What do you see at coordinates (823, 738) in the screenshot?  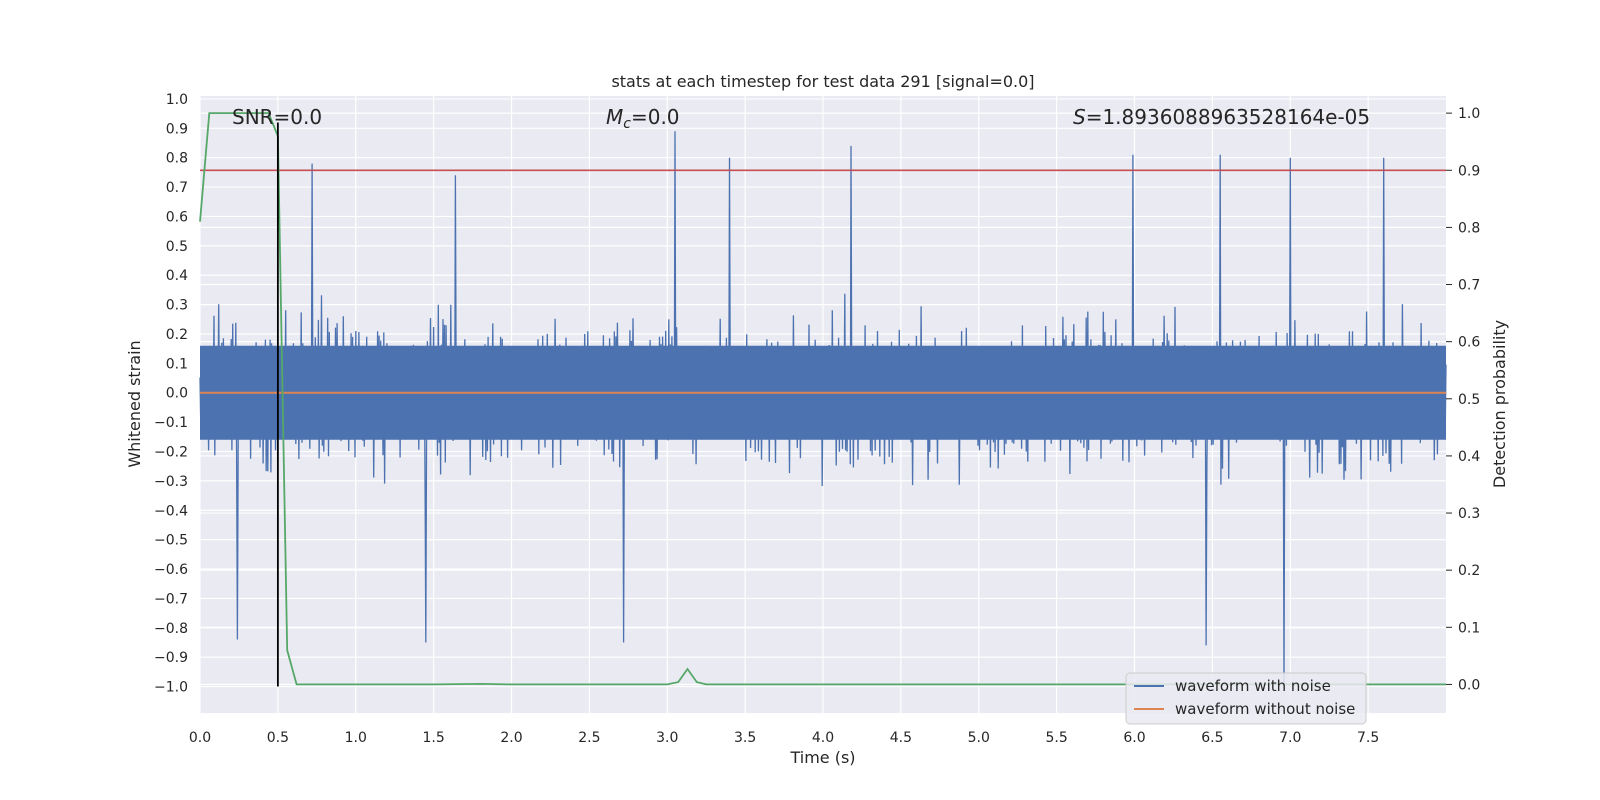 I see `x-tick-label: 4.0` at bounding box center [823, 738].